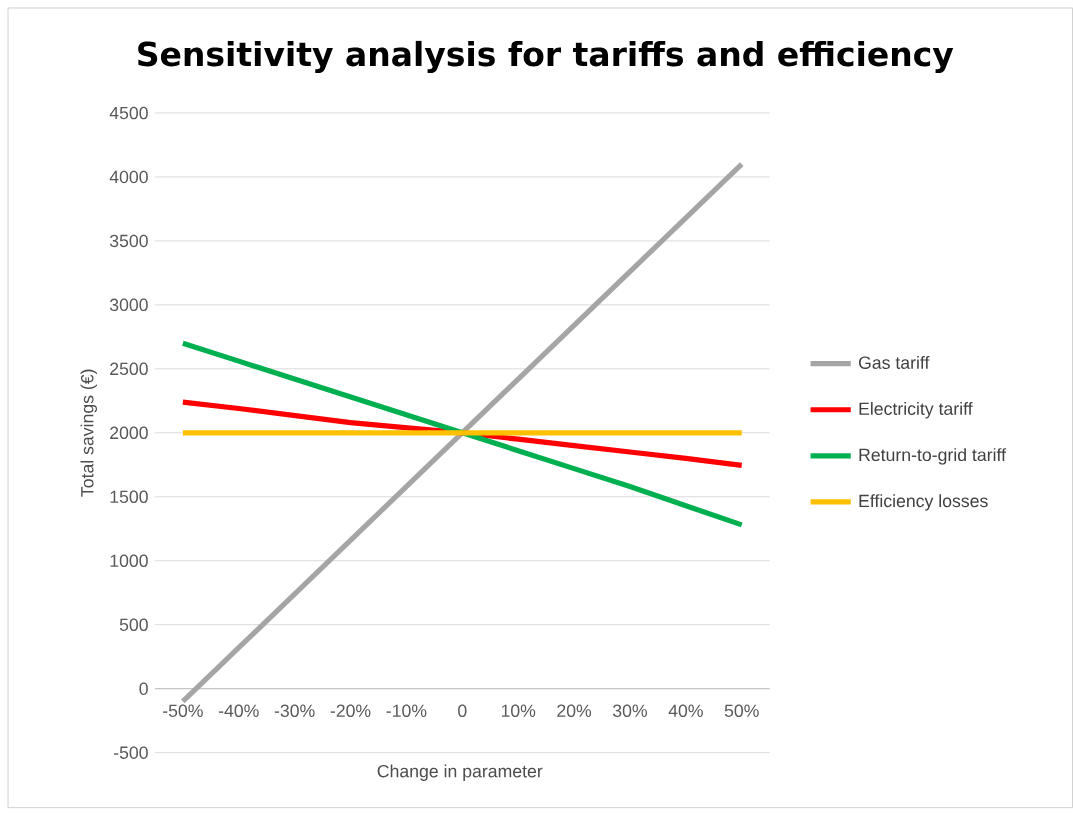 This screenshot has height=814, width=1073. Describe the element at coordinates (128, 177) in the screenshot. I see `y-tick-label: 4000` at that location.